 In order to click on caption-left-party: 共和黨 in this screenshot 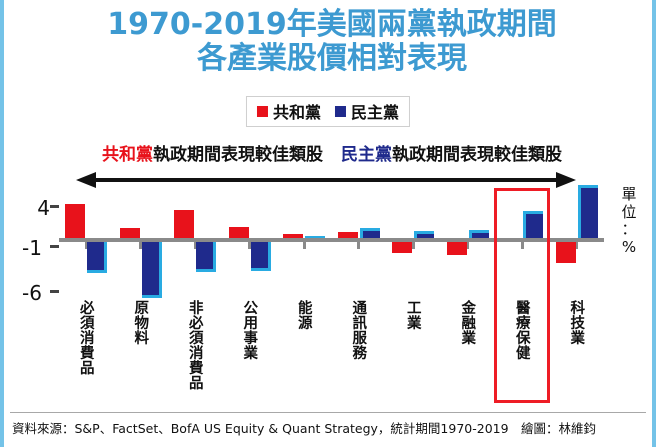, I will do `click(127, 155)`.